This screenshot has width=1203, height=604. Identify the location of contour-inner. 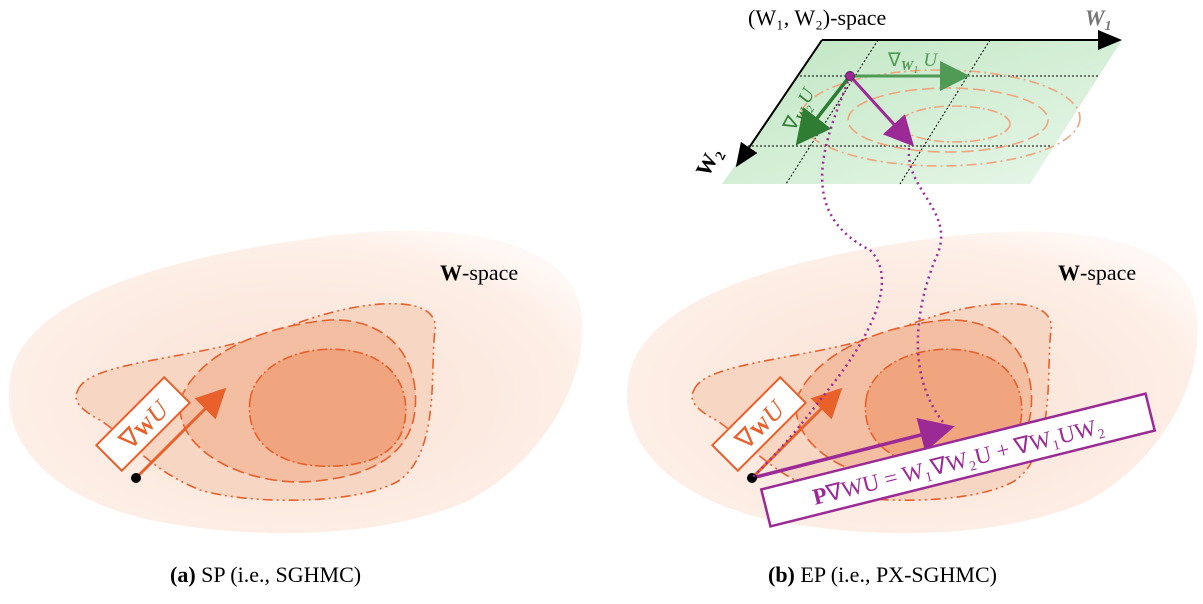
(327, 407).